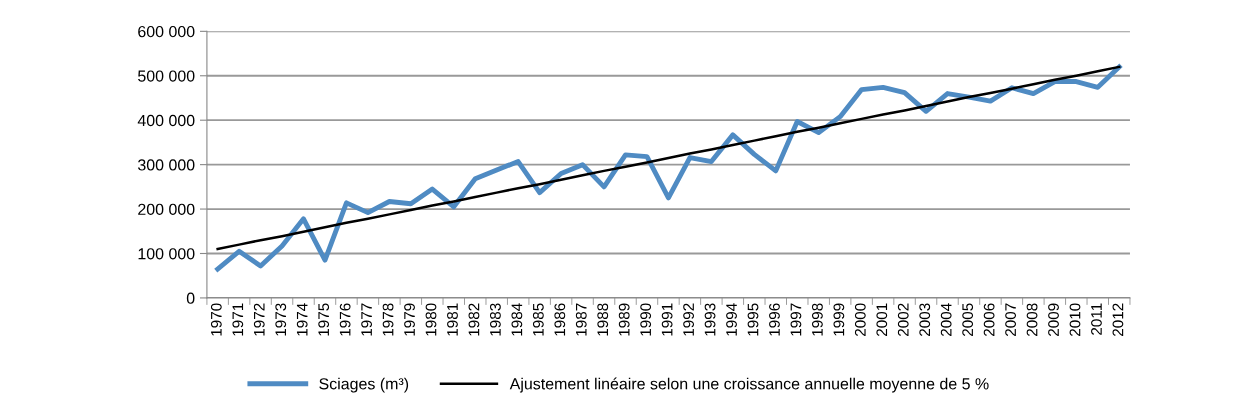 This screenshot has height=407, width=1239. What do you see at coordinates (166, 209) in the screenshot?
I see `y-tick-label: 200 000` at bounding box center [166, 209].